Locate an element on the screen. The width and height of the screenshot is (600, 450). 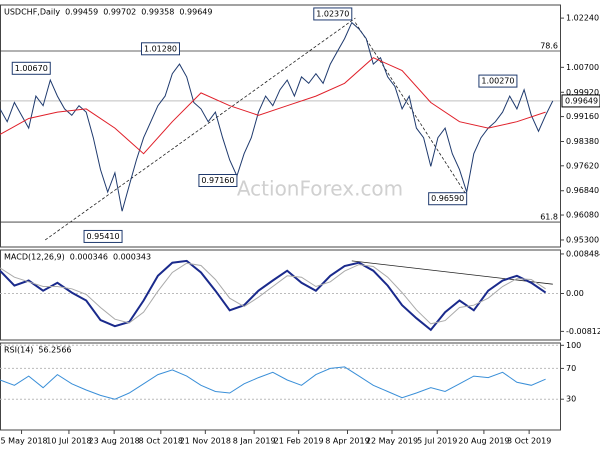
y-tick-label: 70 is located at coordinates (571, 368).